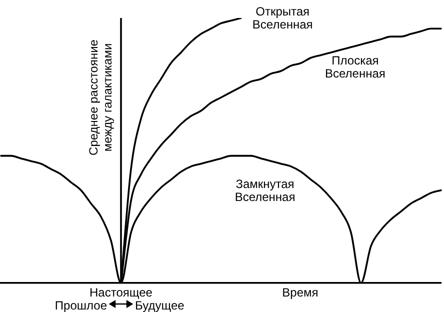  I want to click on y-axis-title: Среднее расстояние между галактиками, so click(100, 97).